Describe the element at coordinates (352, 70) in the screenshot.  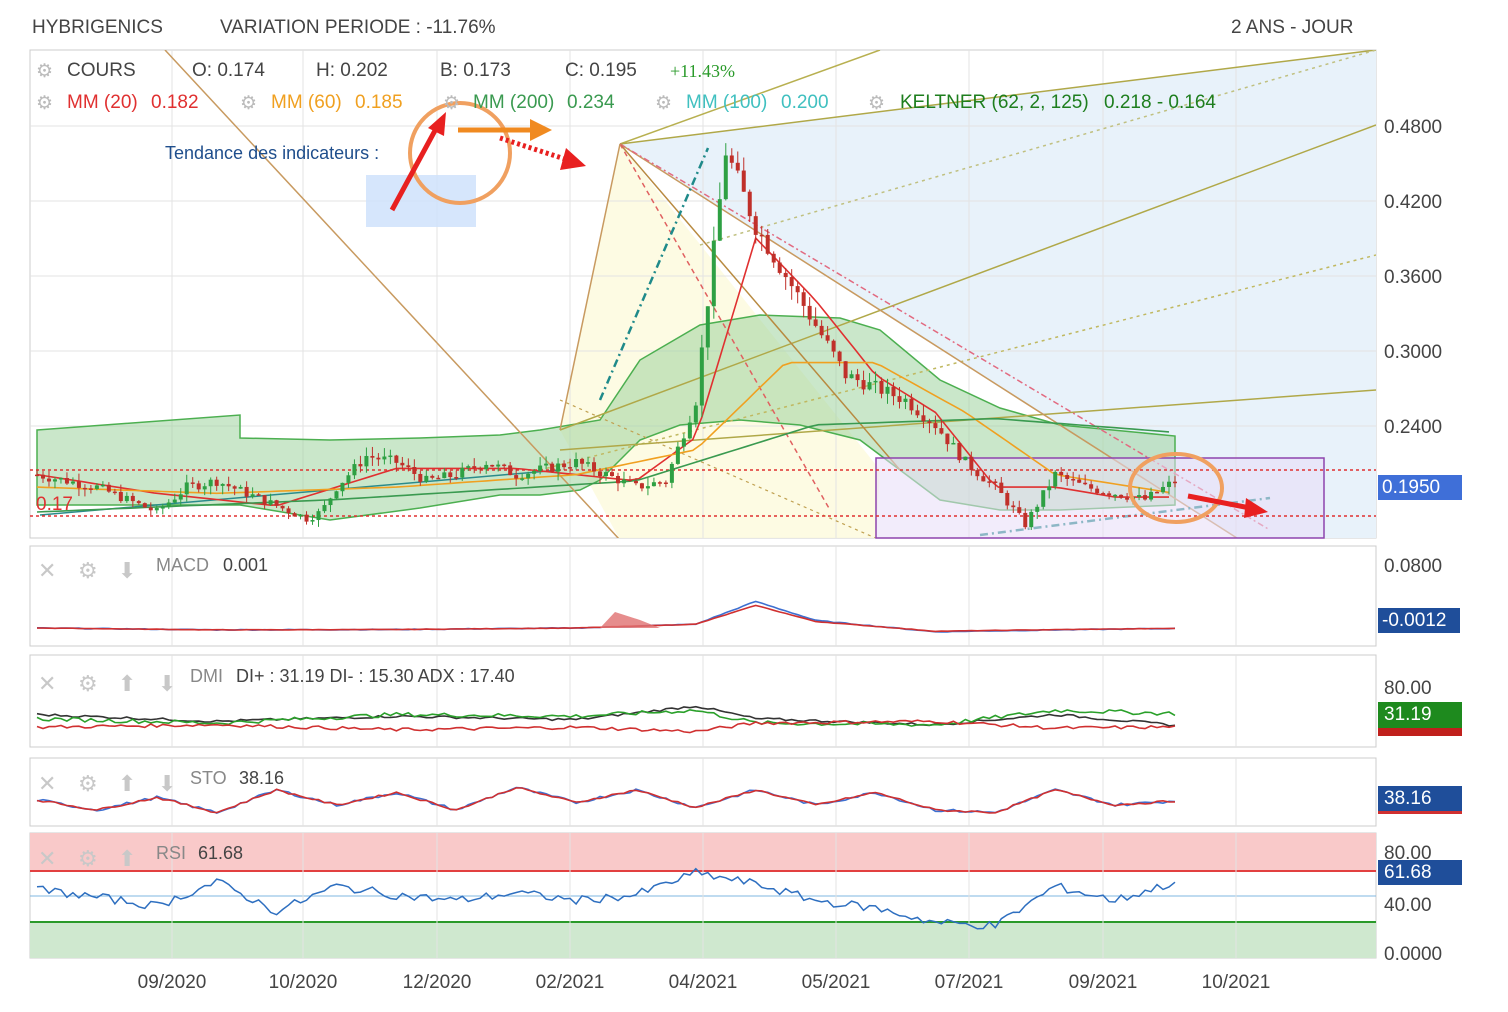
I see `legend-high: H: 0.202` at that location.